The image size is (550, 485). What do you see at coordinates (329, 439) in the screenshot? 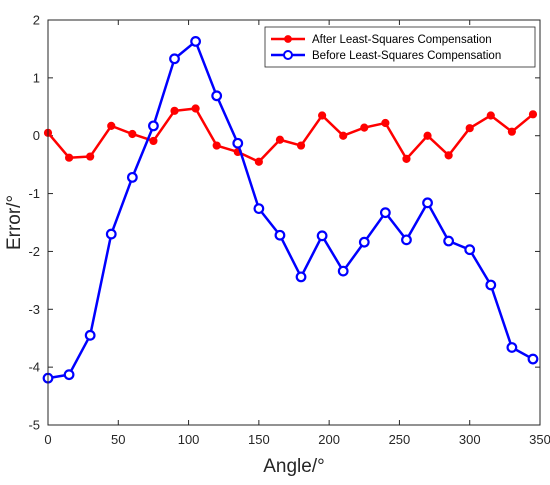
I see `x-tick-label: 200` at bounding box center [329, 439].